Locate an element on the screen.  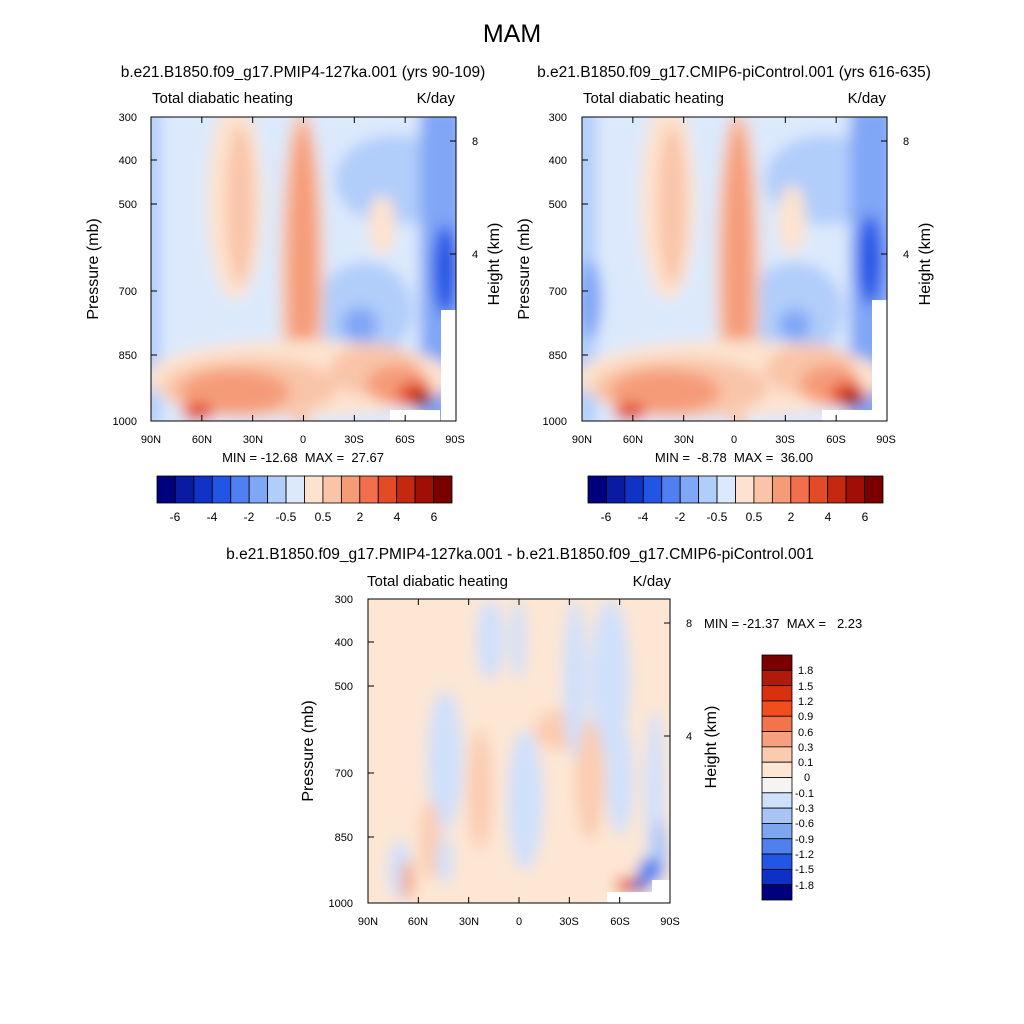
panel-pmip4-units-label: K/day is located at coordinates (436, 98).